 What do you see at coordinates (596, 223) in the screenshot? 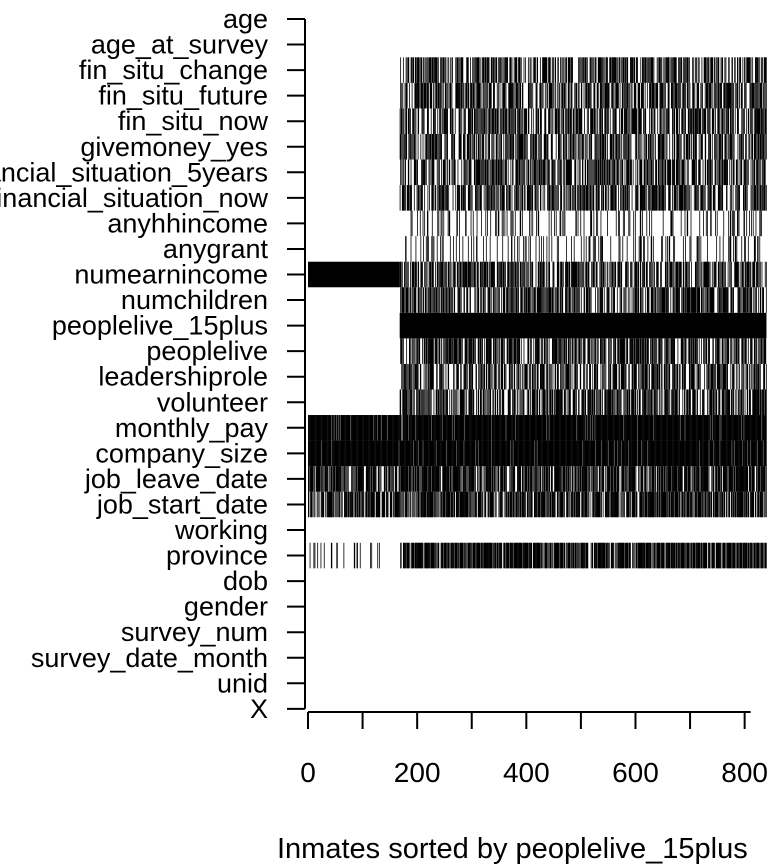
I see `missing-mark-anyhhincome` at bounding box center [596, 223].